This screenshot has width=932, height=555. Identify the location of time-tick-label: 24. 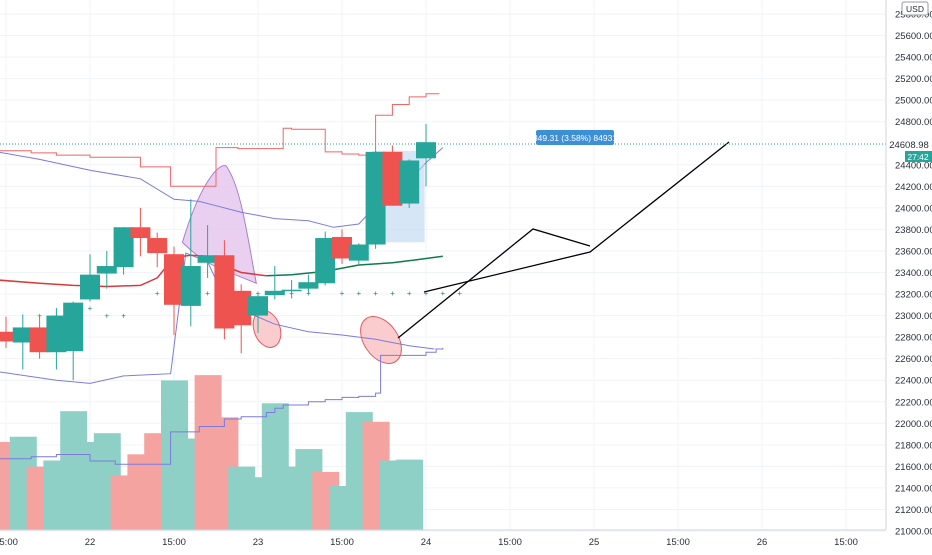
(426, 542).